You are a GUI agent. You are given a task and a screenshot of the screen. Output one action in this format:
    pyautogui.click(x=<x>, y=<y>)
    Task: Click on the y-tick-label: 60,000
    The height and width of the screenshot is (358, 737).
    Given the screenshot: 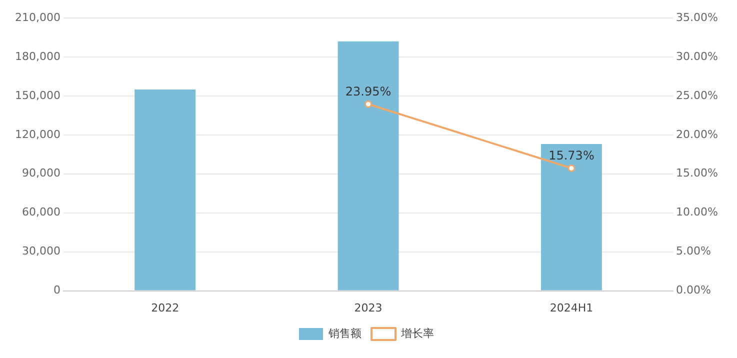 What is the action you would take?
    pyautogui.click(x=41, y=212)
    